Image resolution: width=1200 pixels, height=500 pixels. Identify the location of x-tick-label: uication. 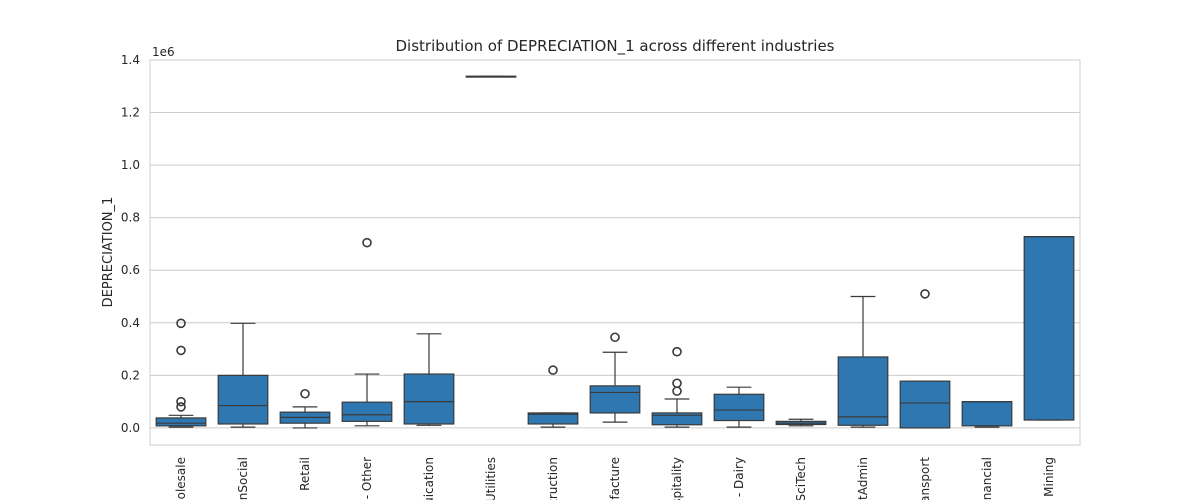
(429, 478).